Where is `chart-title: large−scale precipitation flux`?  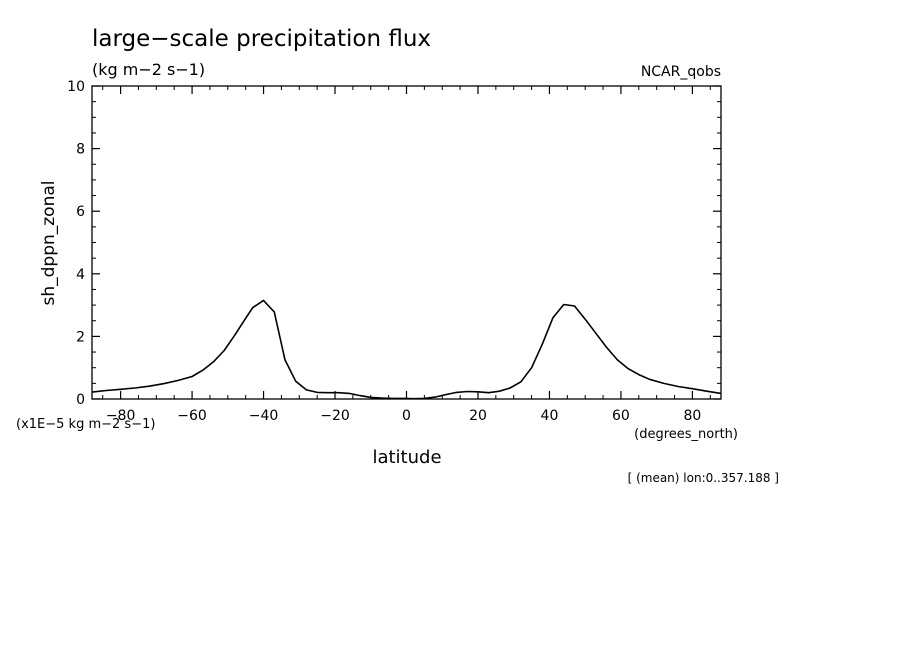
chart-title: large−scale precipitation flux is located at coordinates (261, 39).